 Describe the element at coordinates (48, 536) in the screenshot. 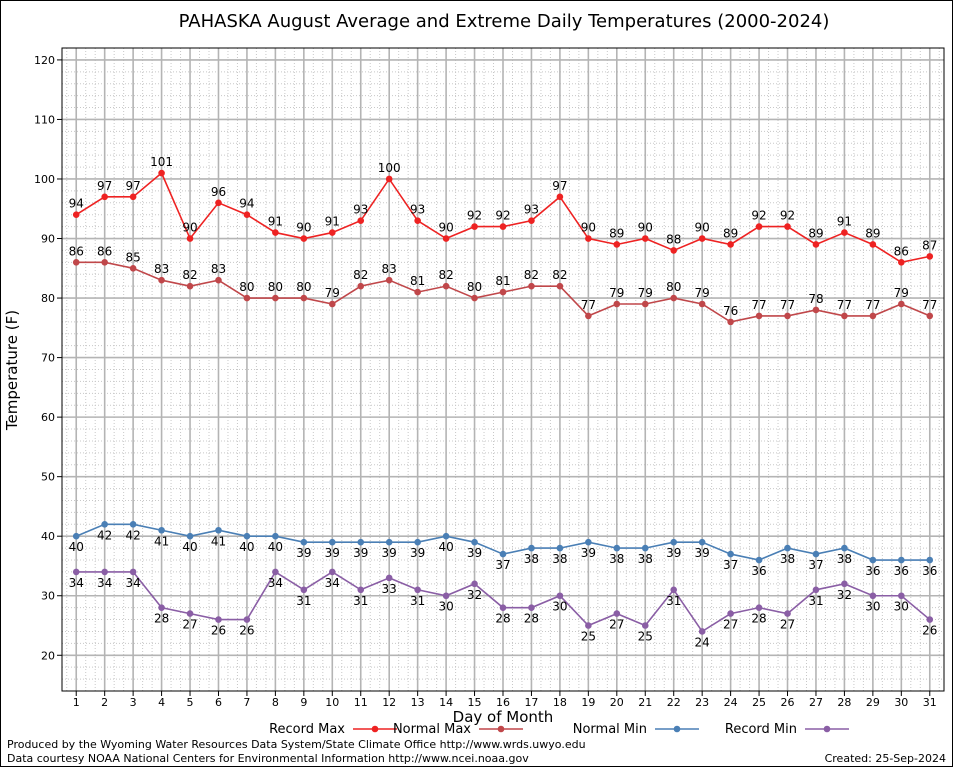

I see `y-tick-label: 40` at that location.